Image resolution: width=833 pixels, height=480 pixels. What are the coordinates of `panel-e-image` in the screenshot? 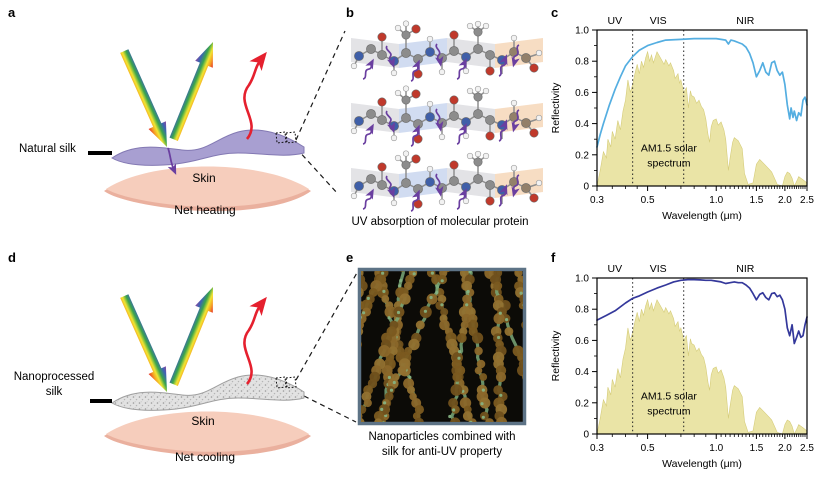 It's located at (431, 340).